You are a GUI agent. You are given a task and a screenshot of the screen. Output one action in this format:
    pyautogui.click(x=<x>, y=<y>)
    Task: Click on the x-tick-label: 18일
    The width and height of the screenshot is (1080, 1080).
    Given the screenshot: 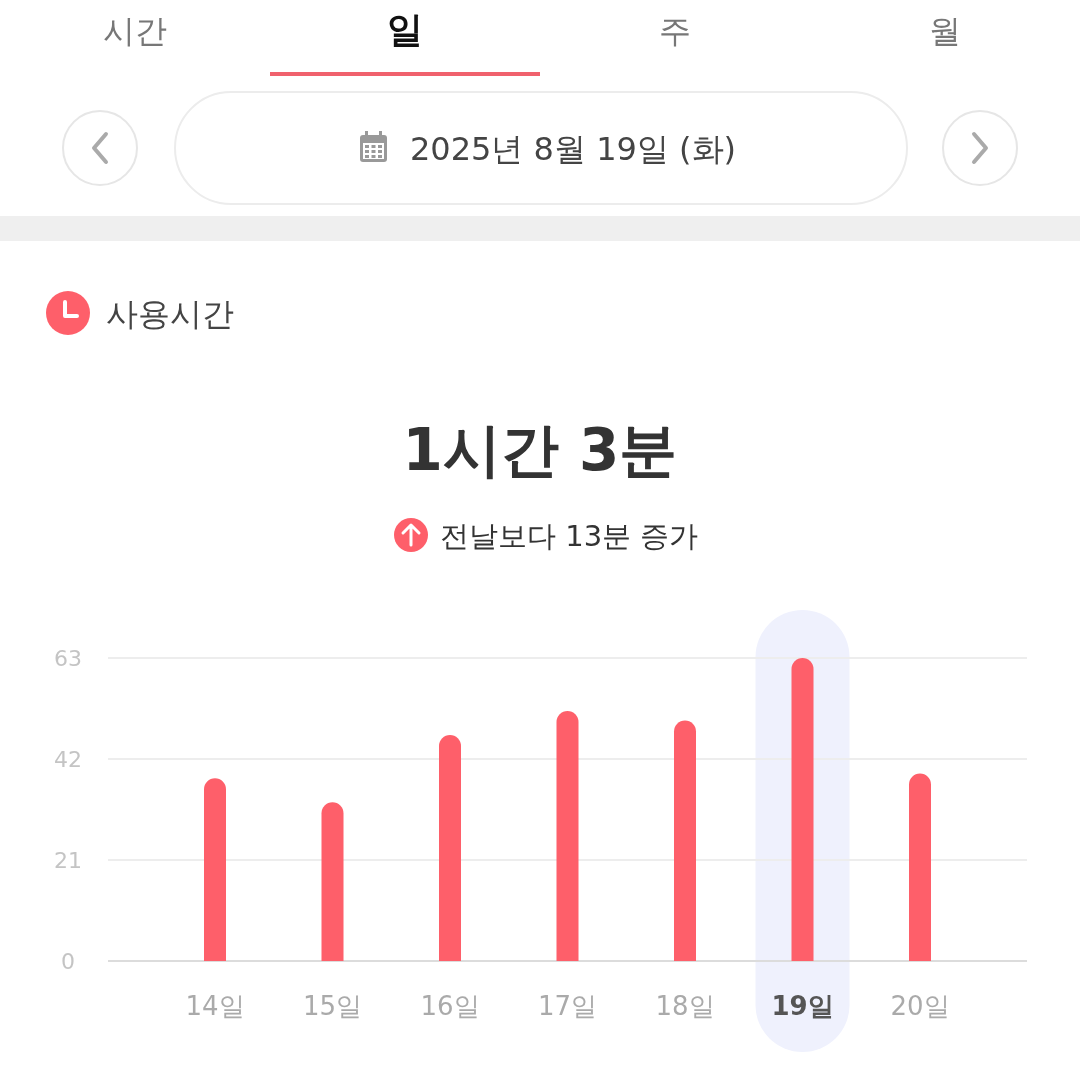 What is the action you would take?
    pyautogui.click(x=685, y=1006)
    